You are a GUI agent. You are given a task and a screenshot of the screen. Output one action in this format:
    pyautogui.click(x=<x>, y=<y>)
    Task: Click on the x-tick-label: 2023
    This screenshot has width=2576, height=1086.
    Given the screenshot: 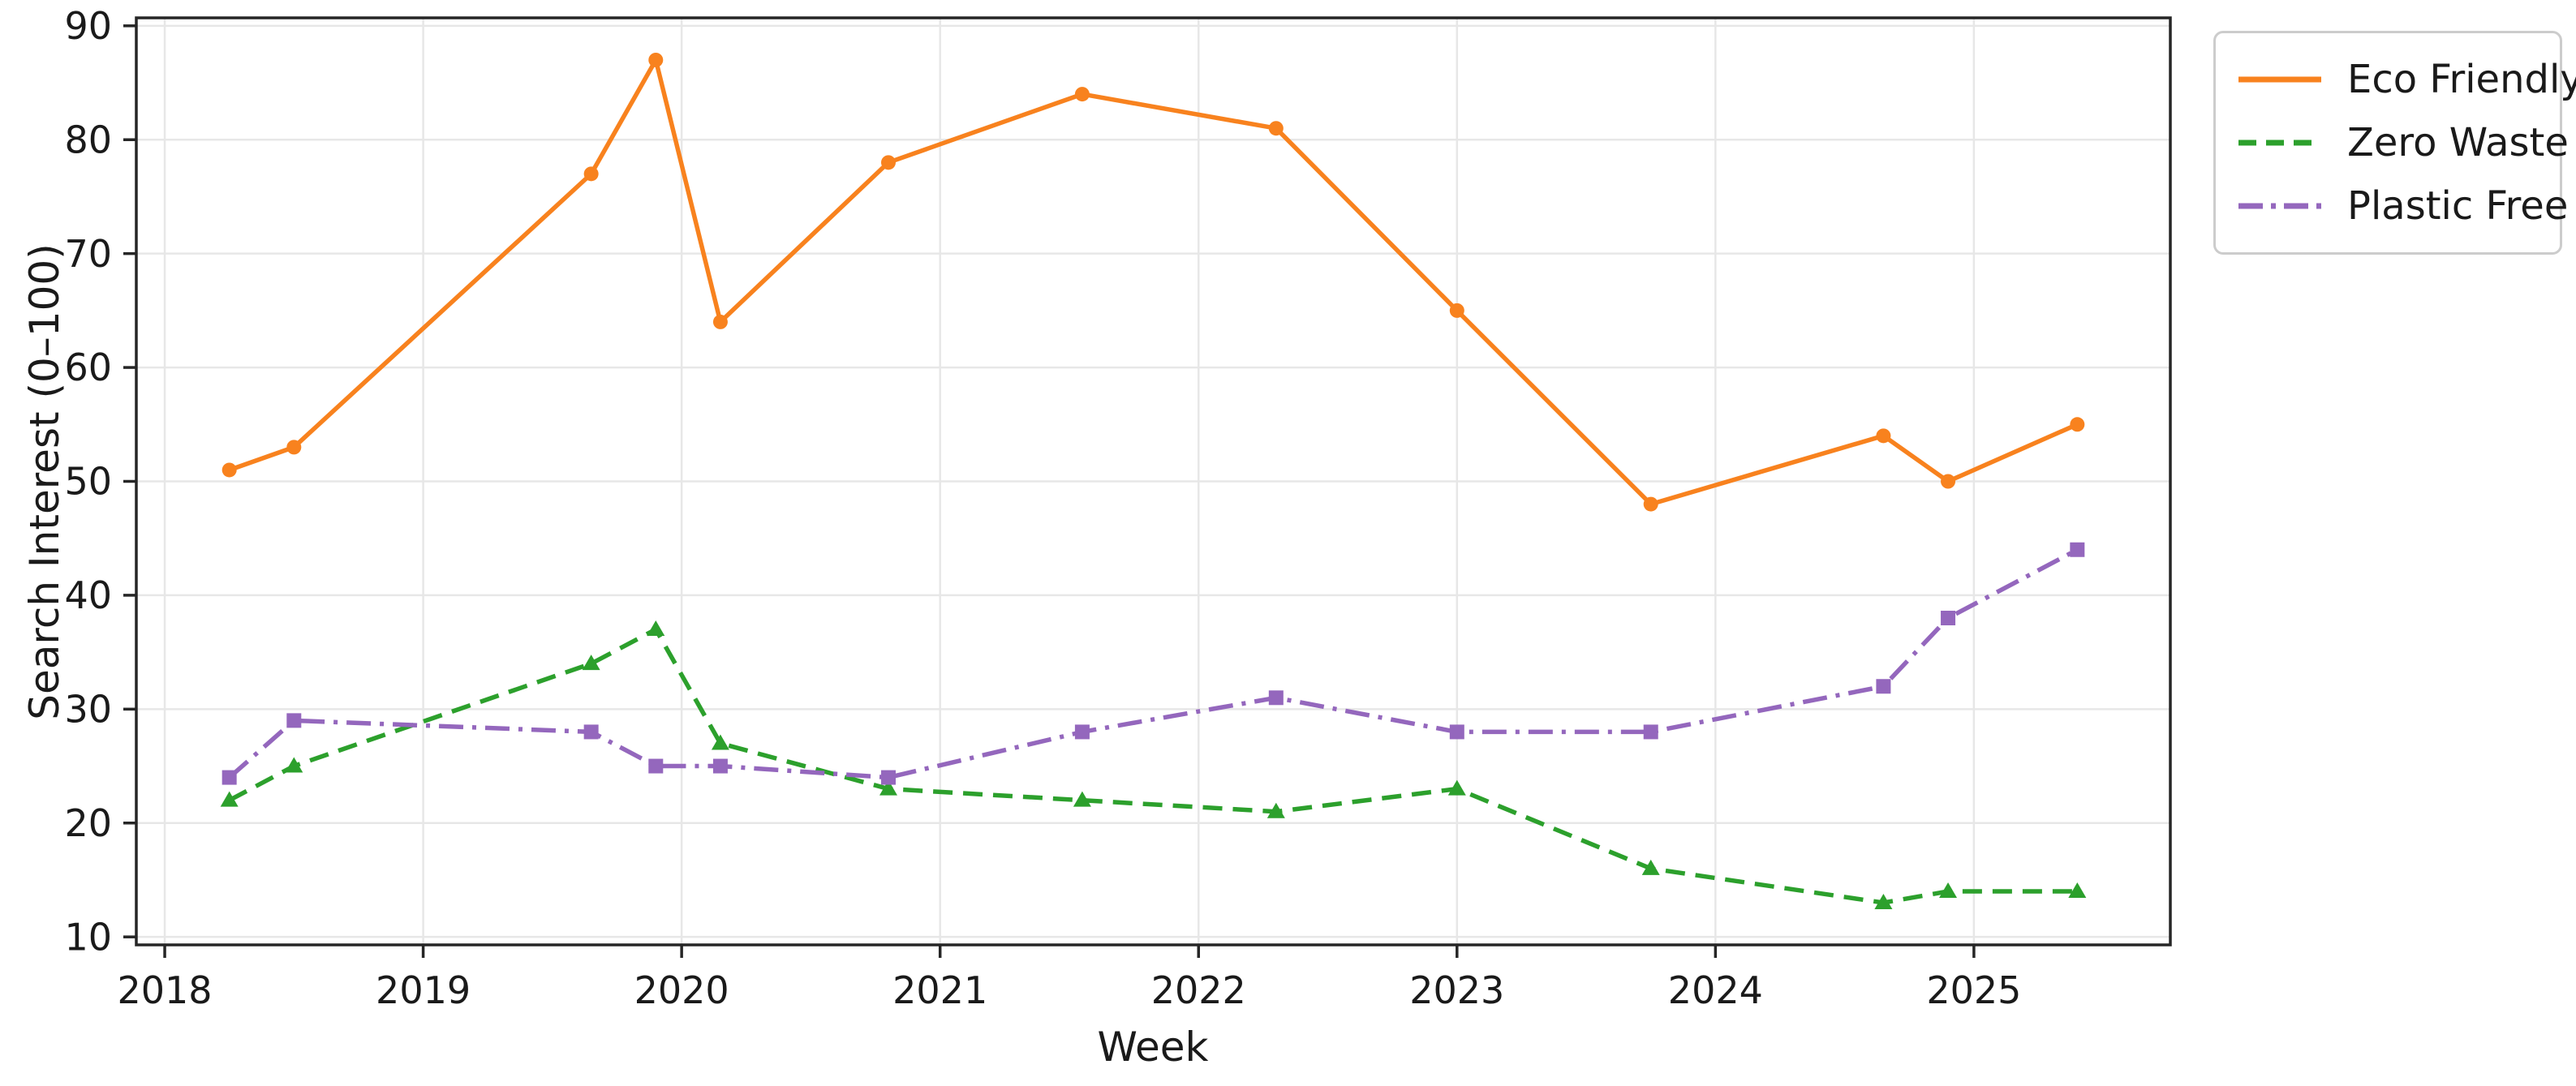 What is the action you would take?
    pyautogui.click(x=1457, y=990)
    